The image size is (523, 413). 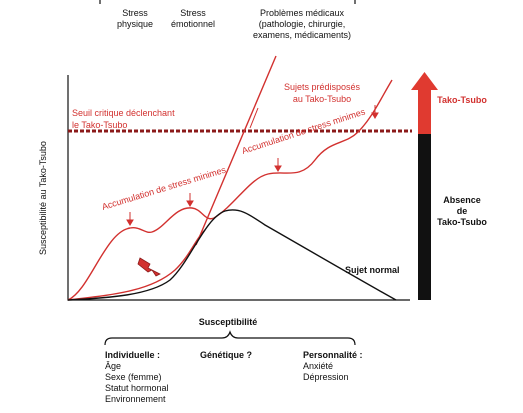 What do you see at coordinates (230, 338) in the screenshot?
I see `bottom-brace` at bounding box center [230, 338].